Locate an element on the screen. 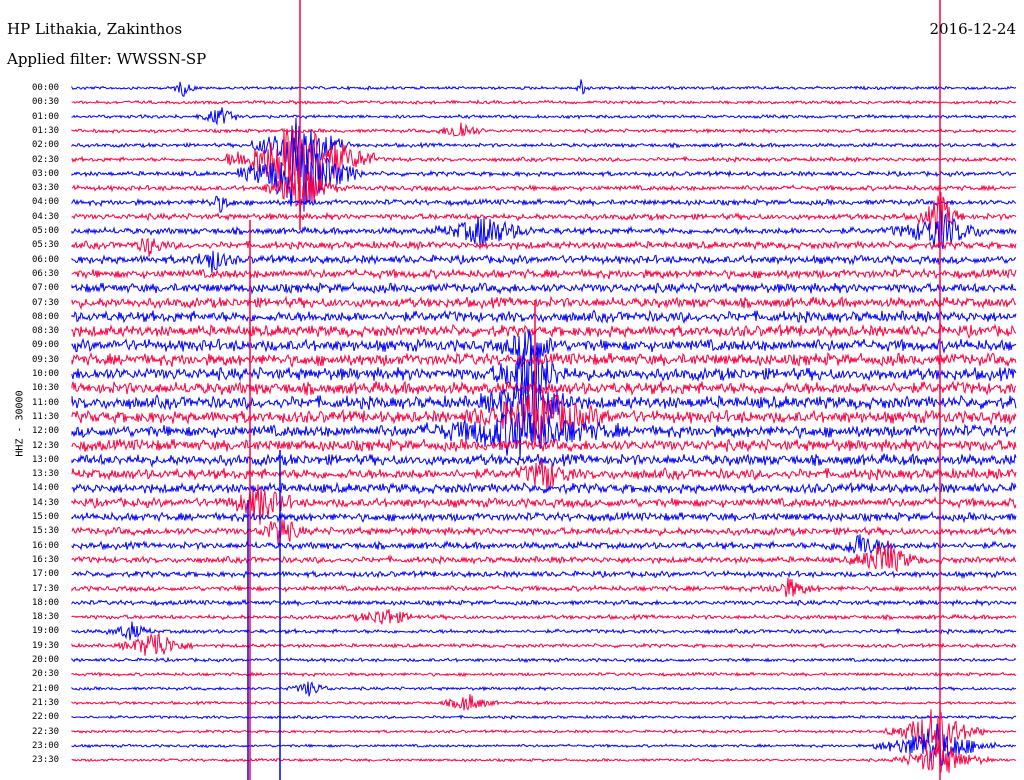  channel-axis-label: HHZ - 30000 is located at coordinates (20, 423).